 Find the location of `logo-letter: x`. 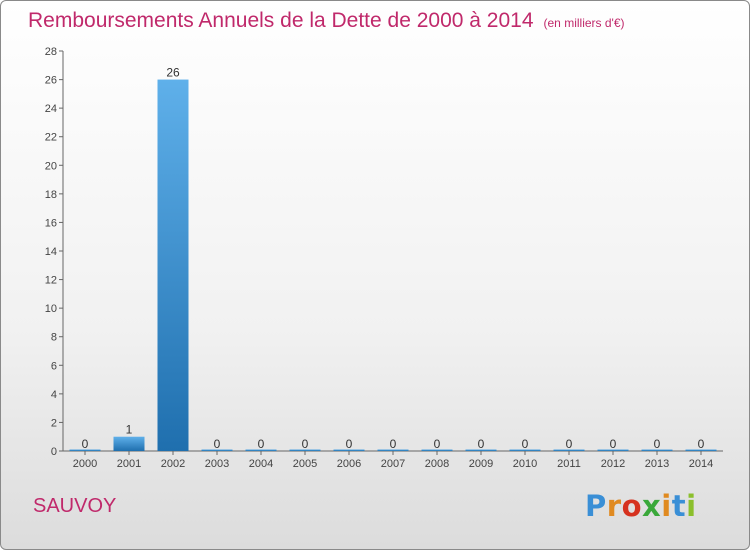

logo-letter: x is located at coordinates (652, 506).